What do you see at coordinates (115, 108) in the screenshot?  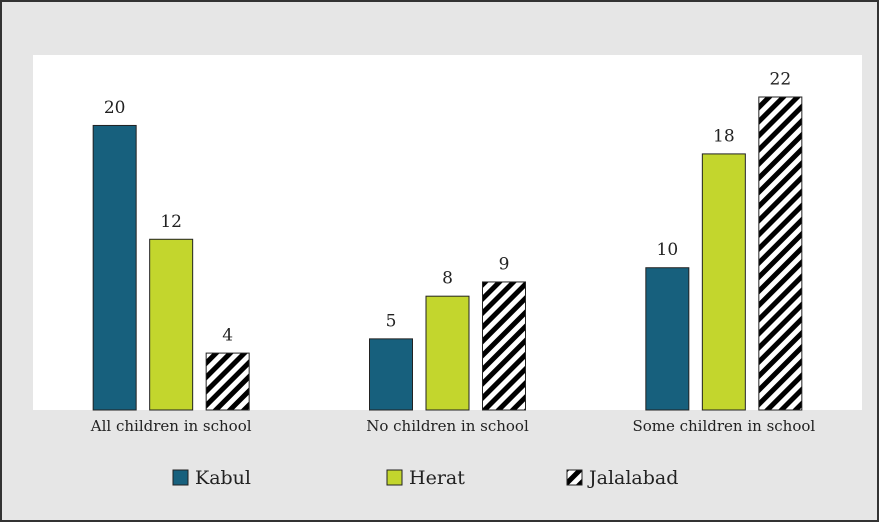 I see `data-label: 20` at bounding box center [115, 108].